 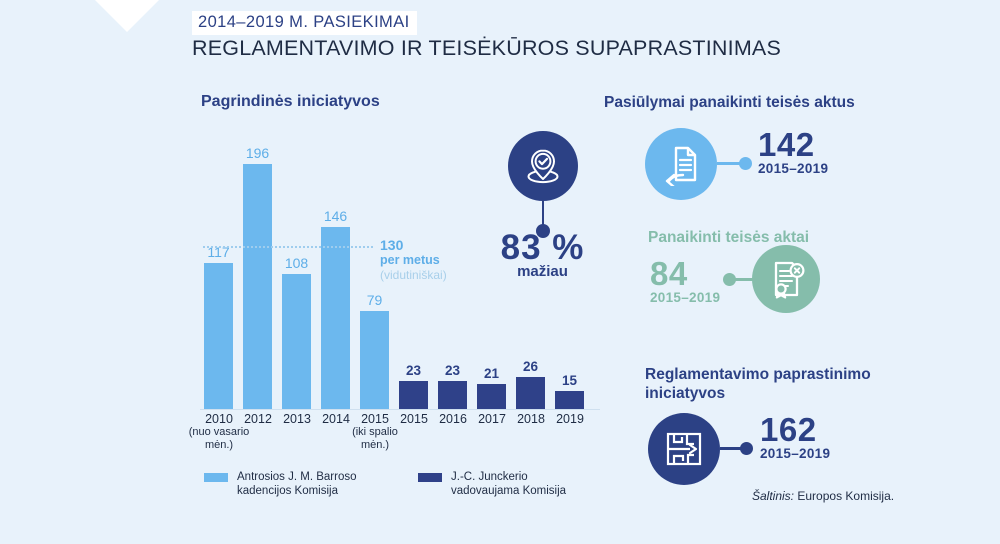 I want to click on location-pin-check-icon, so click(x=543, y=166).